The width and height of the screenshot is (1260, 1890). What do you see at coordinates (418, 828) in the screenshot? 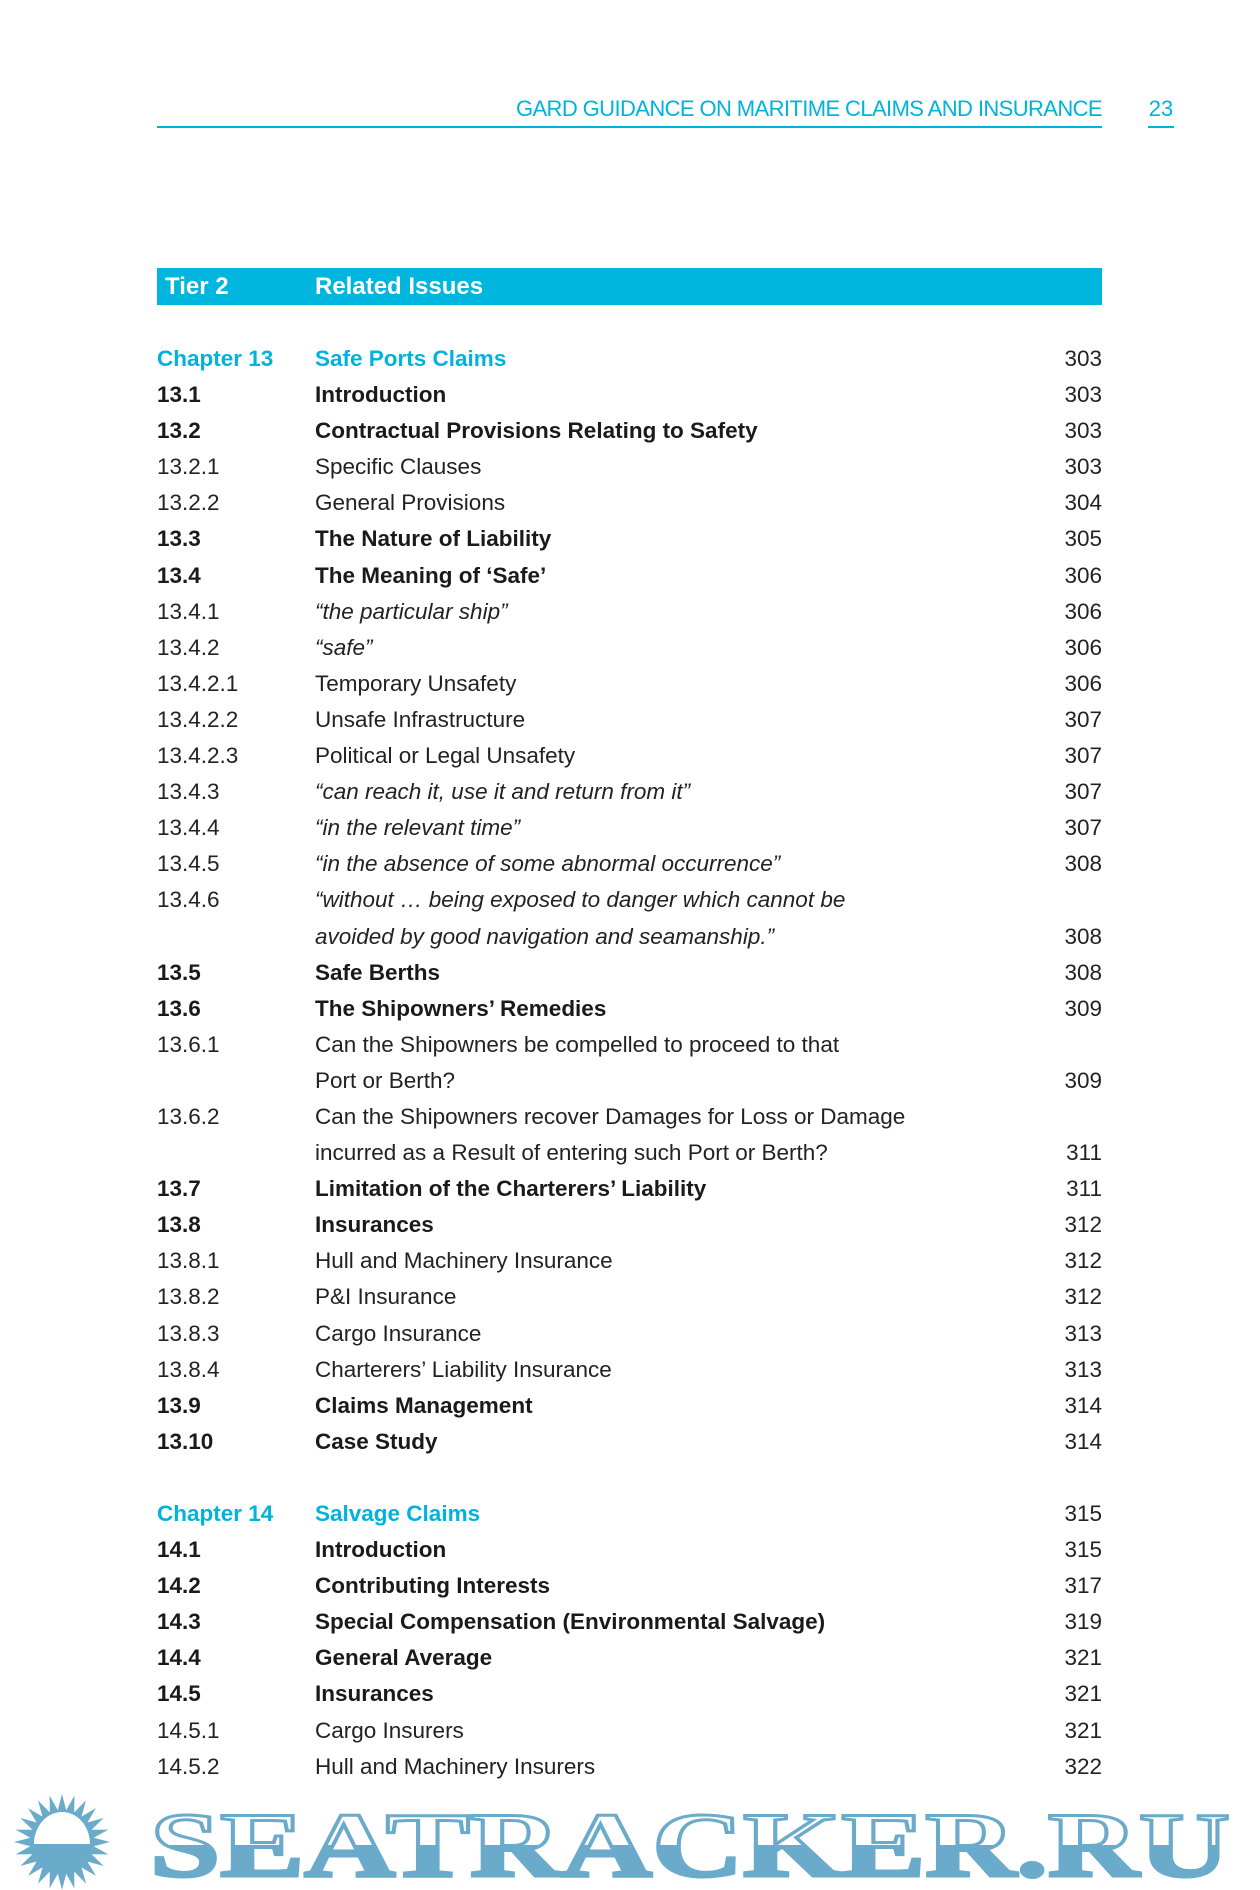
I see `entry-title: “in the relevant time”` at bounding box center [418, 828].